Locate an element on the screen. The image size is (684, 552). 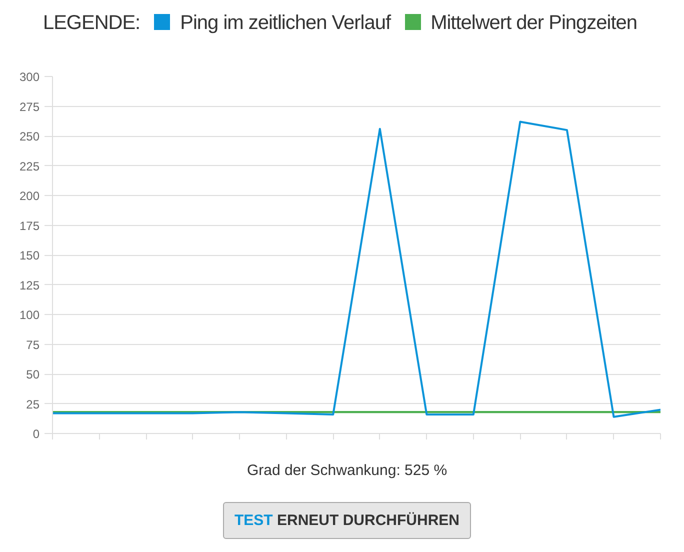
legend-label: Mittelwert der Pingzeiten is located at coordinates (534, 23).